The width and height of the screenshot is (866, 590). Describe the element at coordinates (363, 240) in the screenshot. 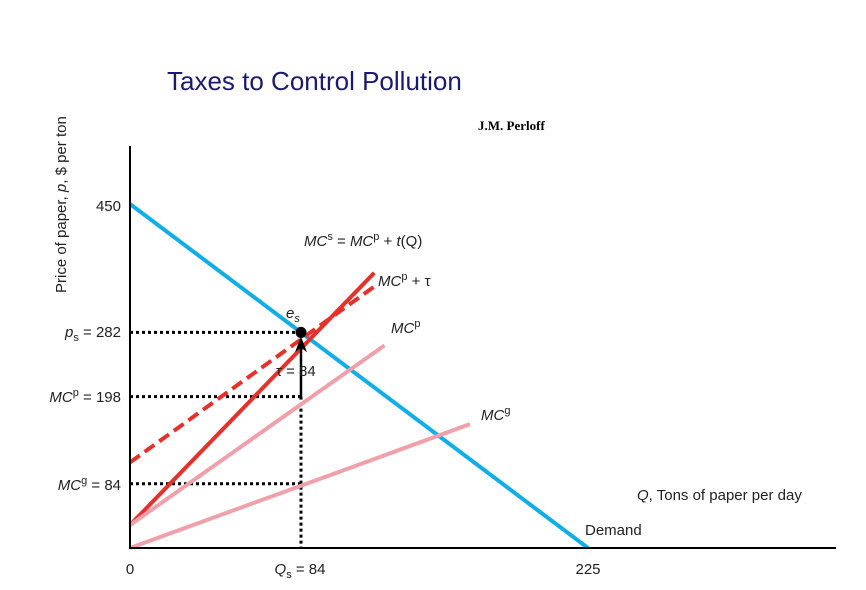

I see `mcs-curve-label: MCs = MCp + t(Q)` at that location.